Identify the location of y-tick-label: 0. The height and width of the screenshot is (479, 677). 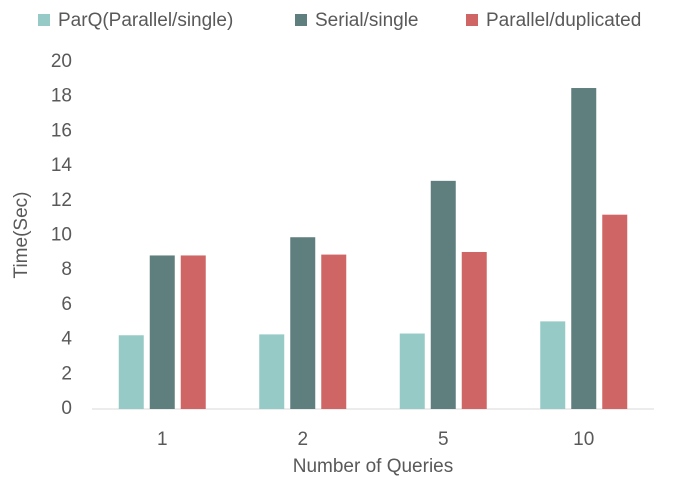
(66, 408).